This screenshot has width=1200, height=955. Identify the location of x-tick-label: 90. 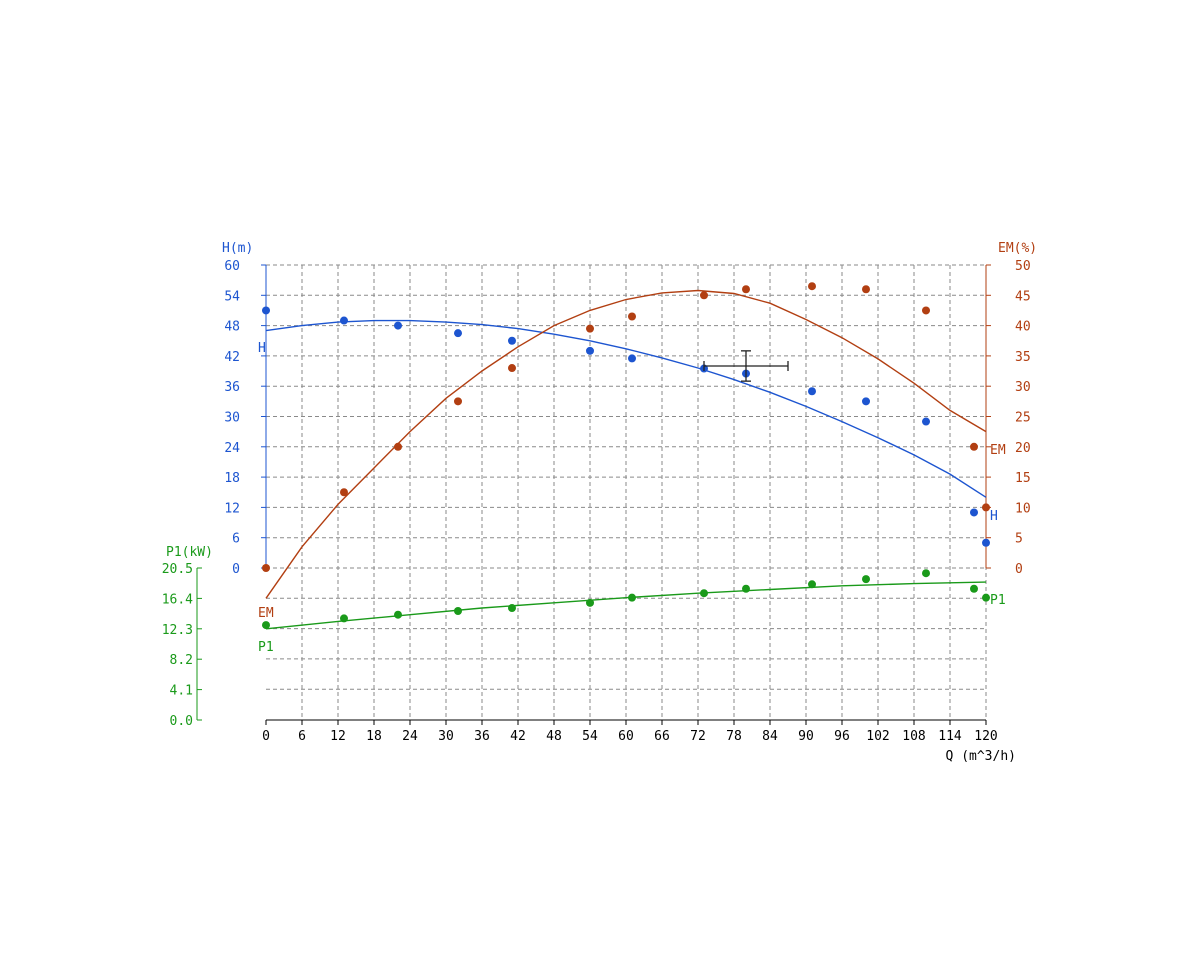
(806, 736).